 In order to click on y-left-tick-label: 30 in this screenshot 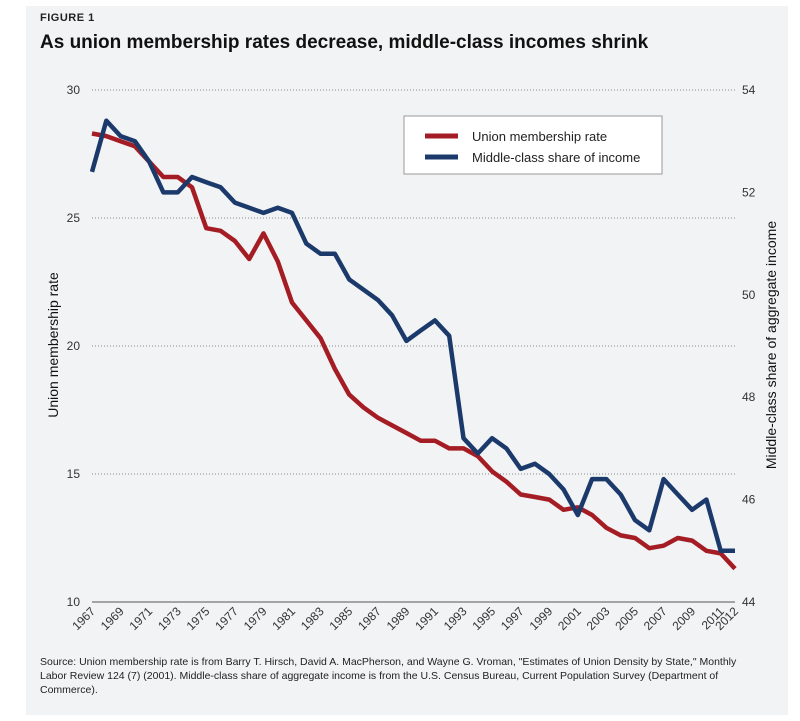, I will do `click(74, 90)`.